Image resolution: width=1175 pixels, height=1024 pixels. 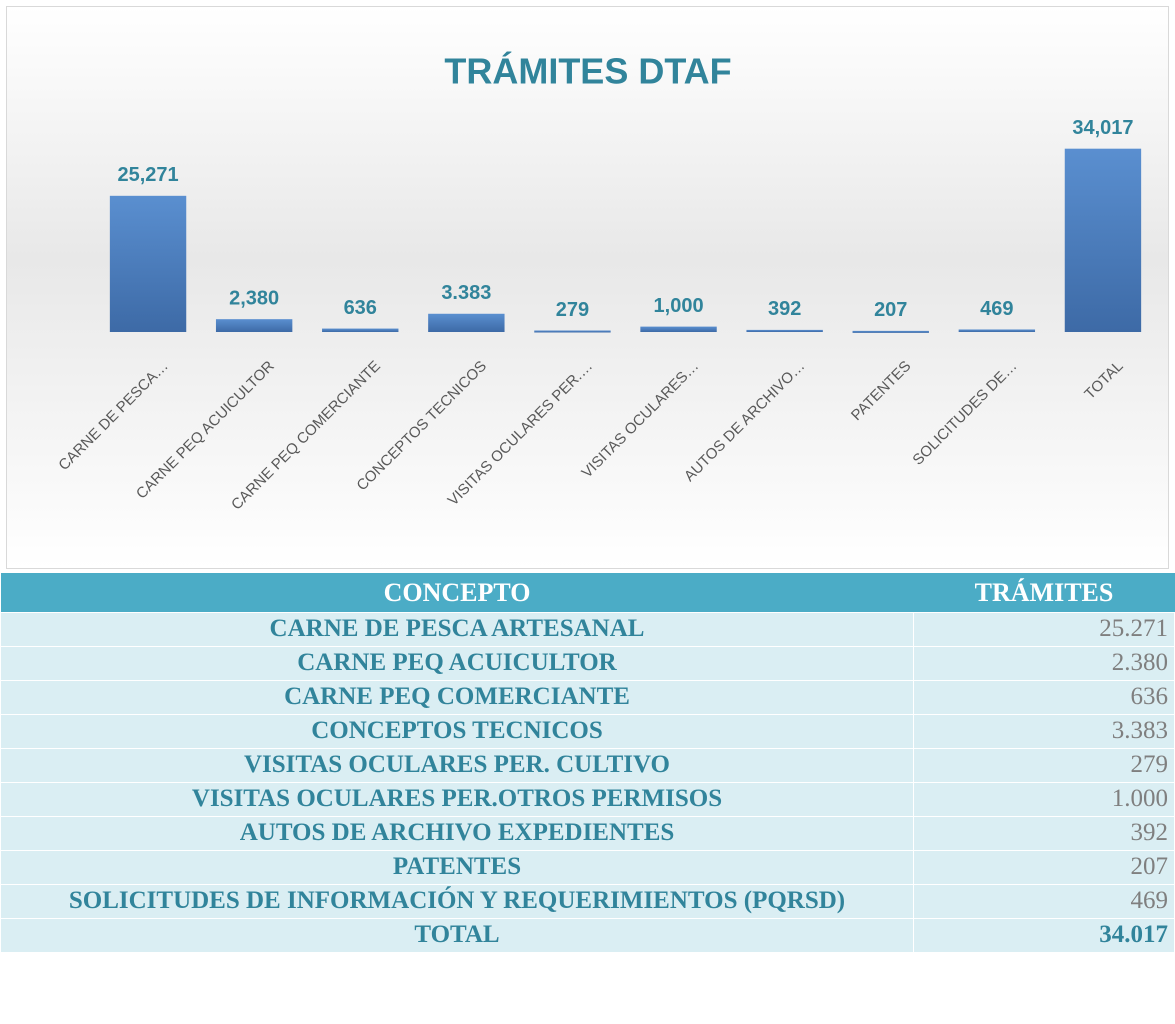 I want to click on table-row: VISITAS OCULARES PER.OTROS PERMISOS 1.000, so click(x=587, y=799).